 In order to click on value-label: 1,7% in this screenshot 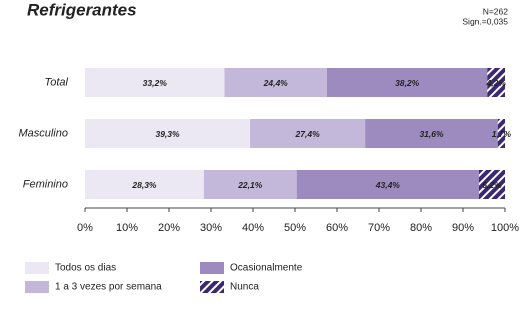, I will do `click(502, 134)`.